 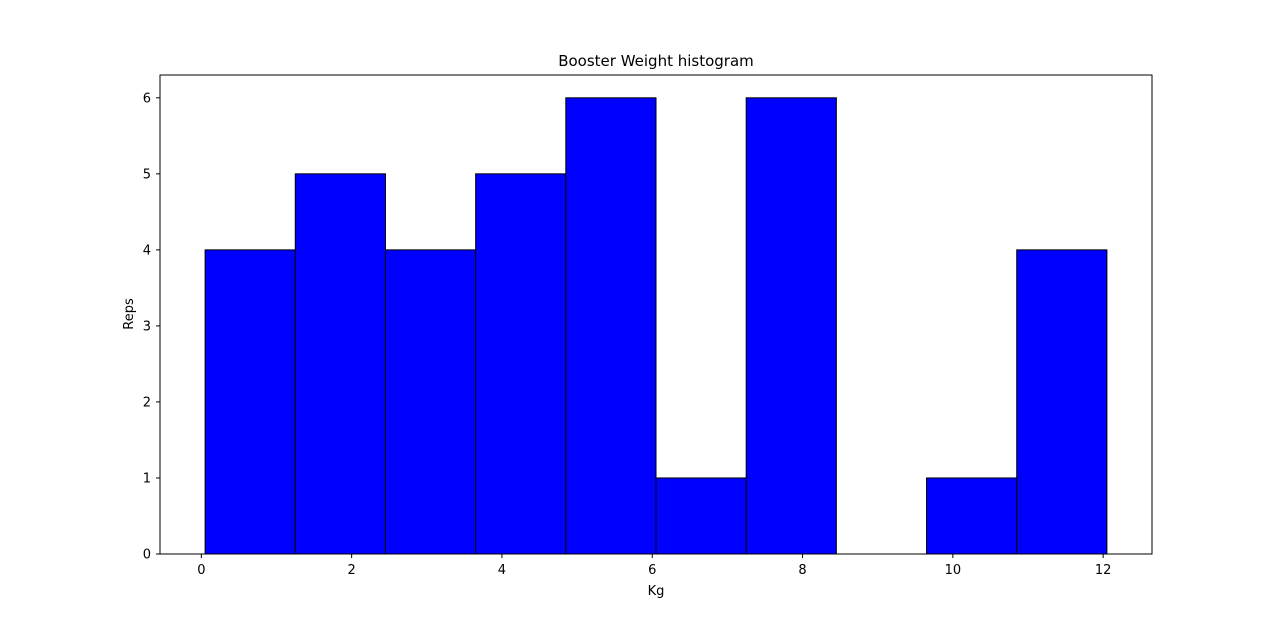 I want to click on y-tick-label: 0, so click(x=147, y=555).